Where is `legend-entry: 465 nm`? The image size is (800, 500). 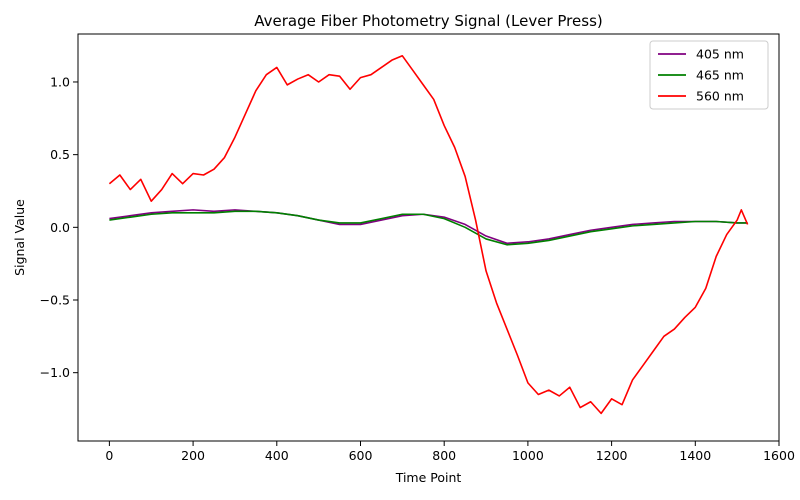
legend-entry: 465 nm is located at coordinates (720, 75).